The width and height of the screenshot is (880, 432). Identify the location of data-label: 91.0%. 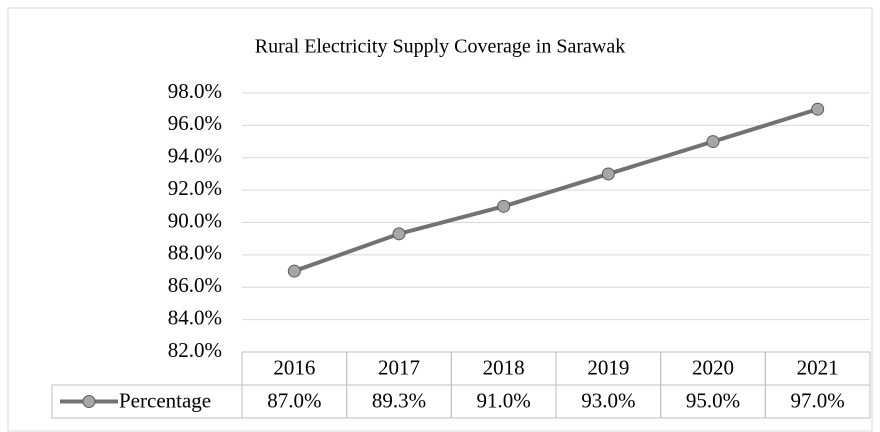
(504, 400).